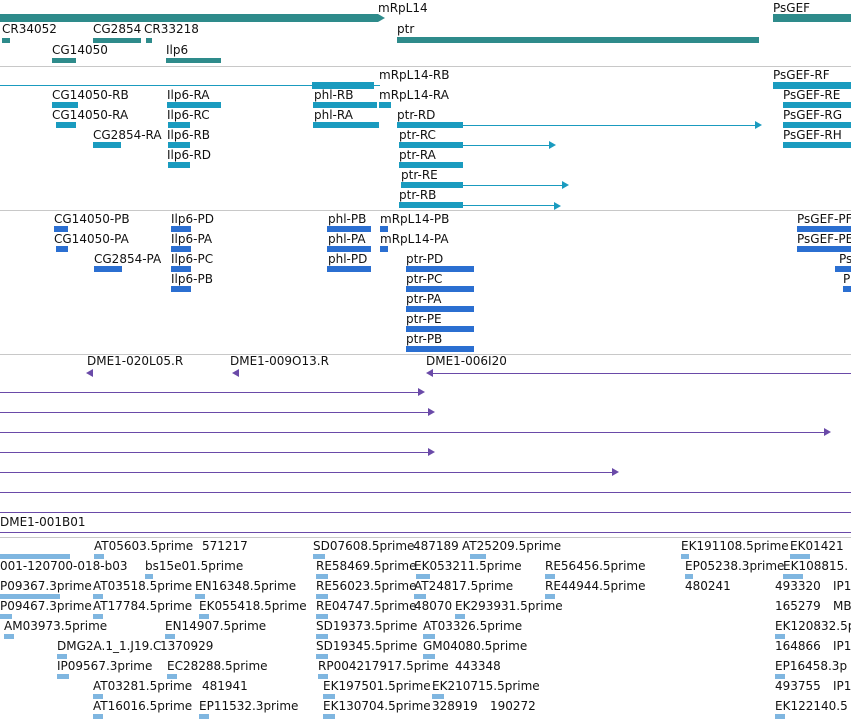 This screenshot has width=851, height=722. I want to click on feature-label: ptr-PB, so click(424, 339).